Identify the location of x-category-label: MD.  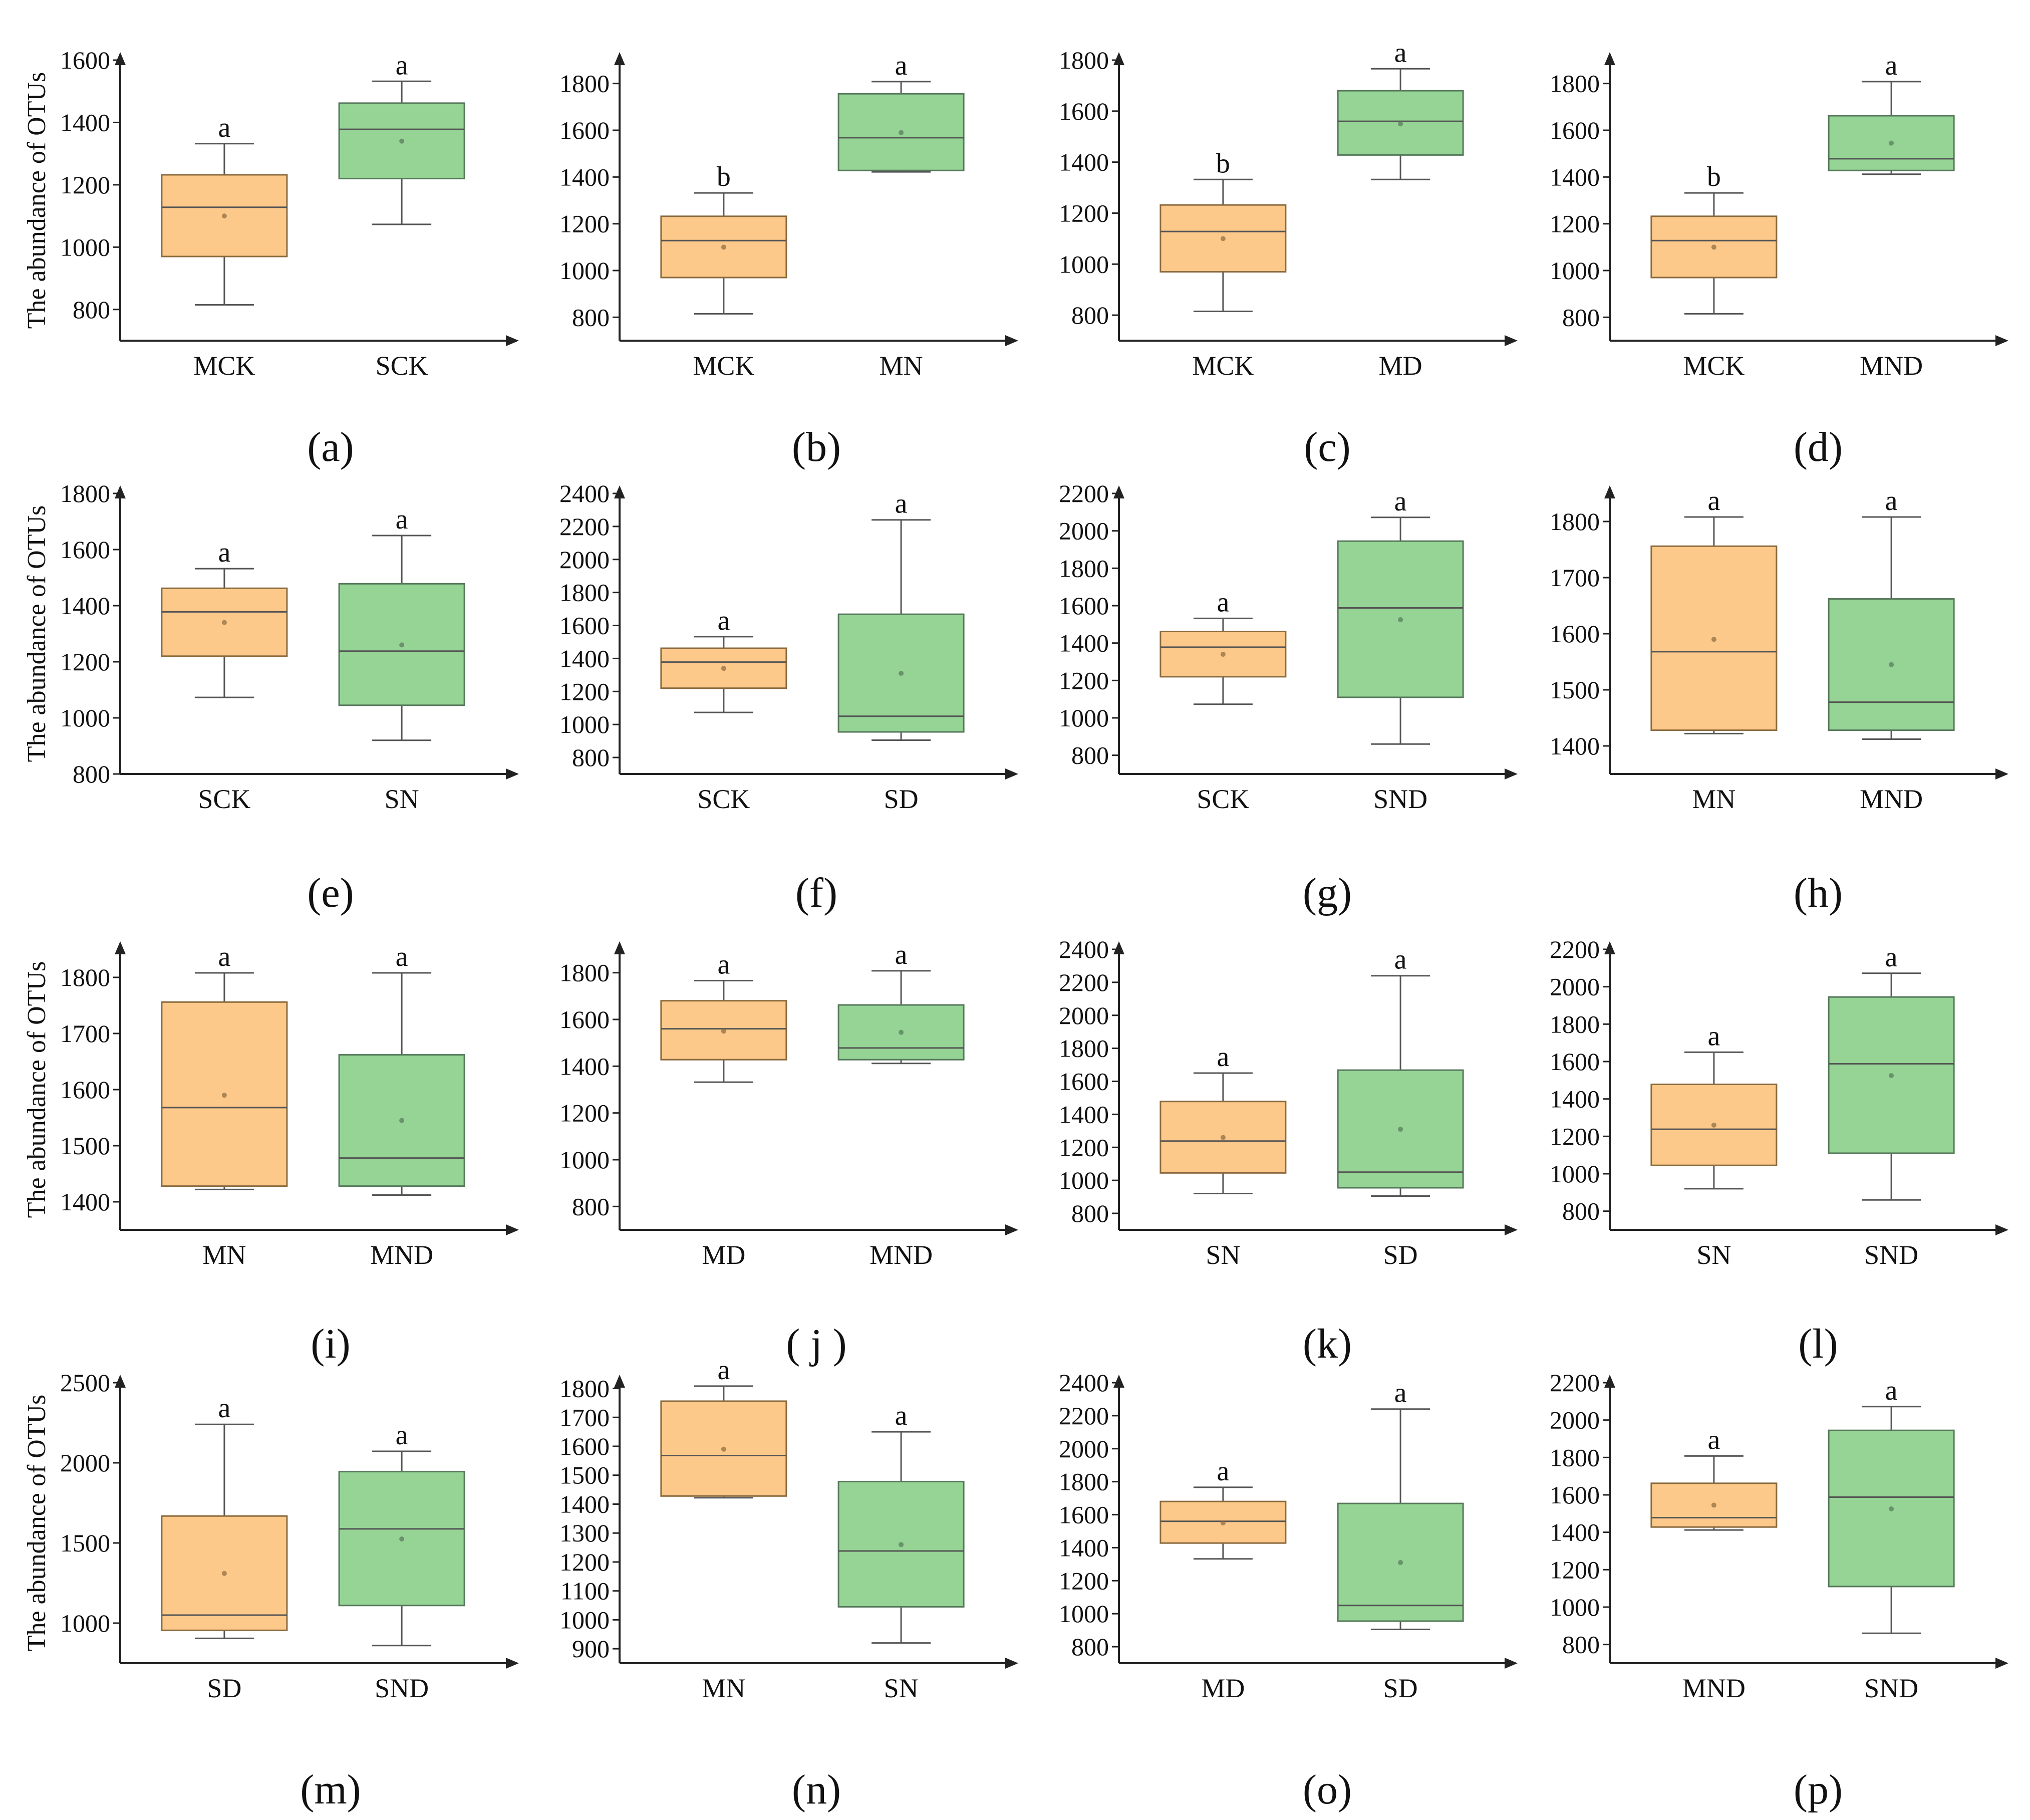
(1223, 1688).